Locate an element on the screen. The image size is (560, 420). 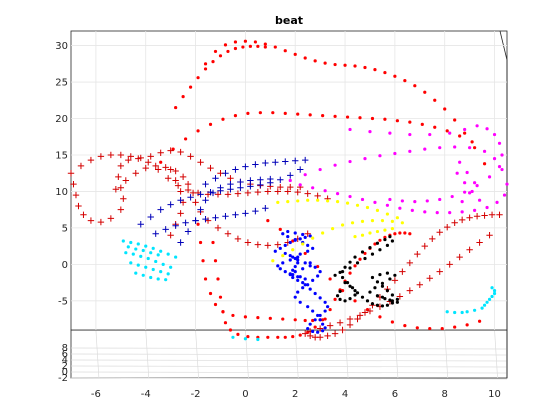
y-tick-label: 0 is located at coordinates (65, 265).